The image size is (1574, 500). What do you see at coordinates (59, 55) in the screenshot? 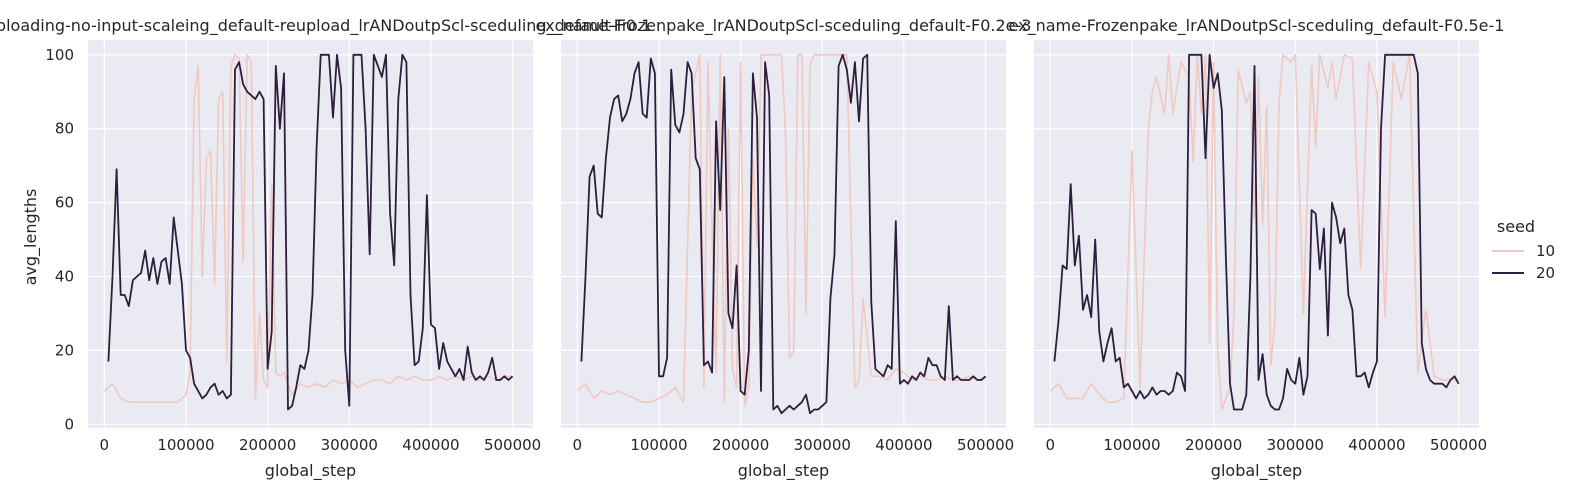
I see `y-tick-label: 100` at bounding box center [59, 55].